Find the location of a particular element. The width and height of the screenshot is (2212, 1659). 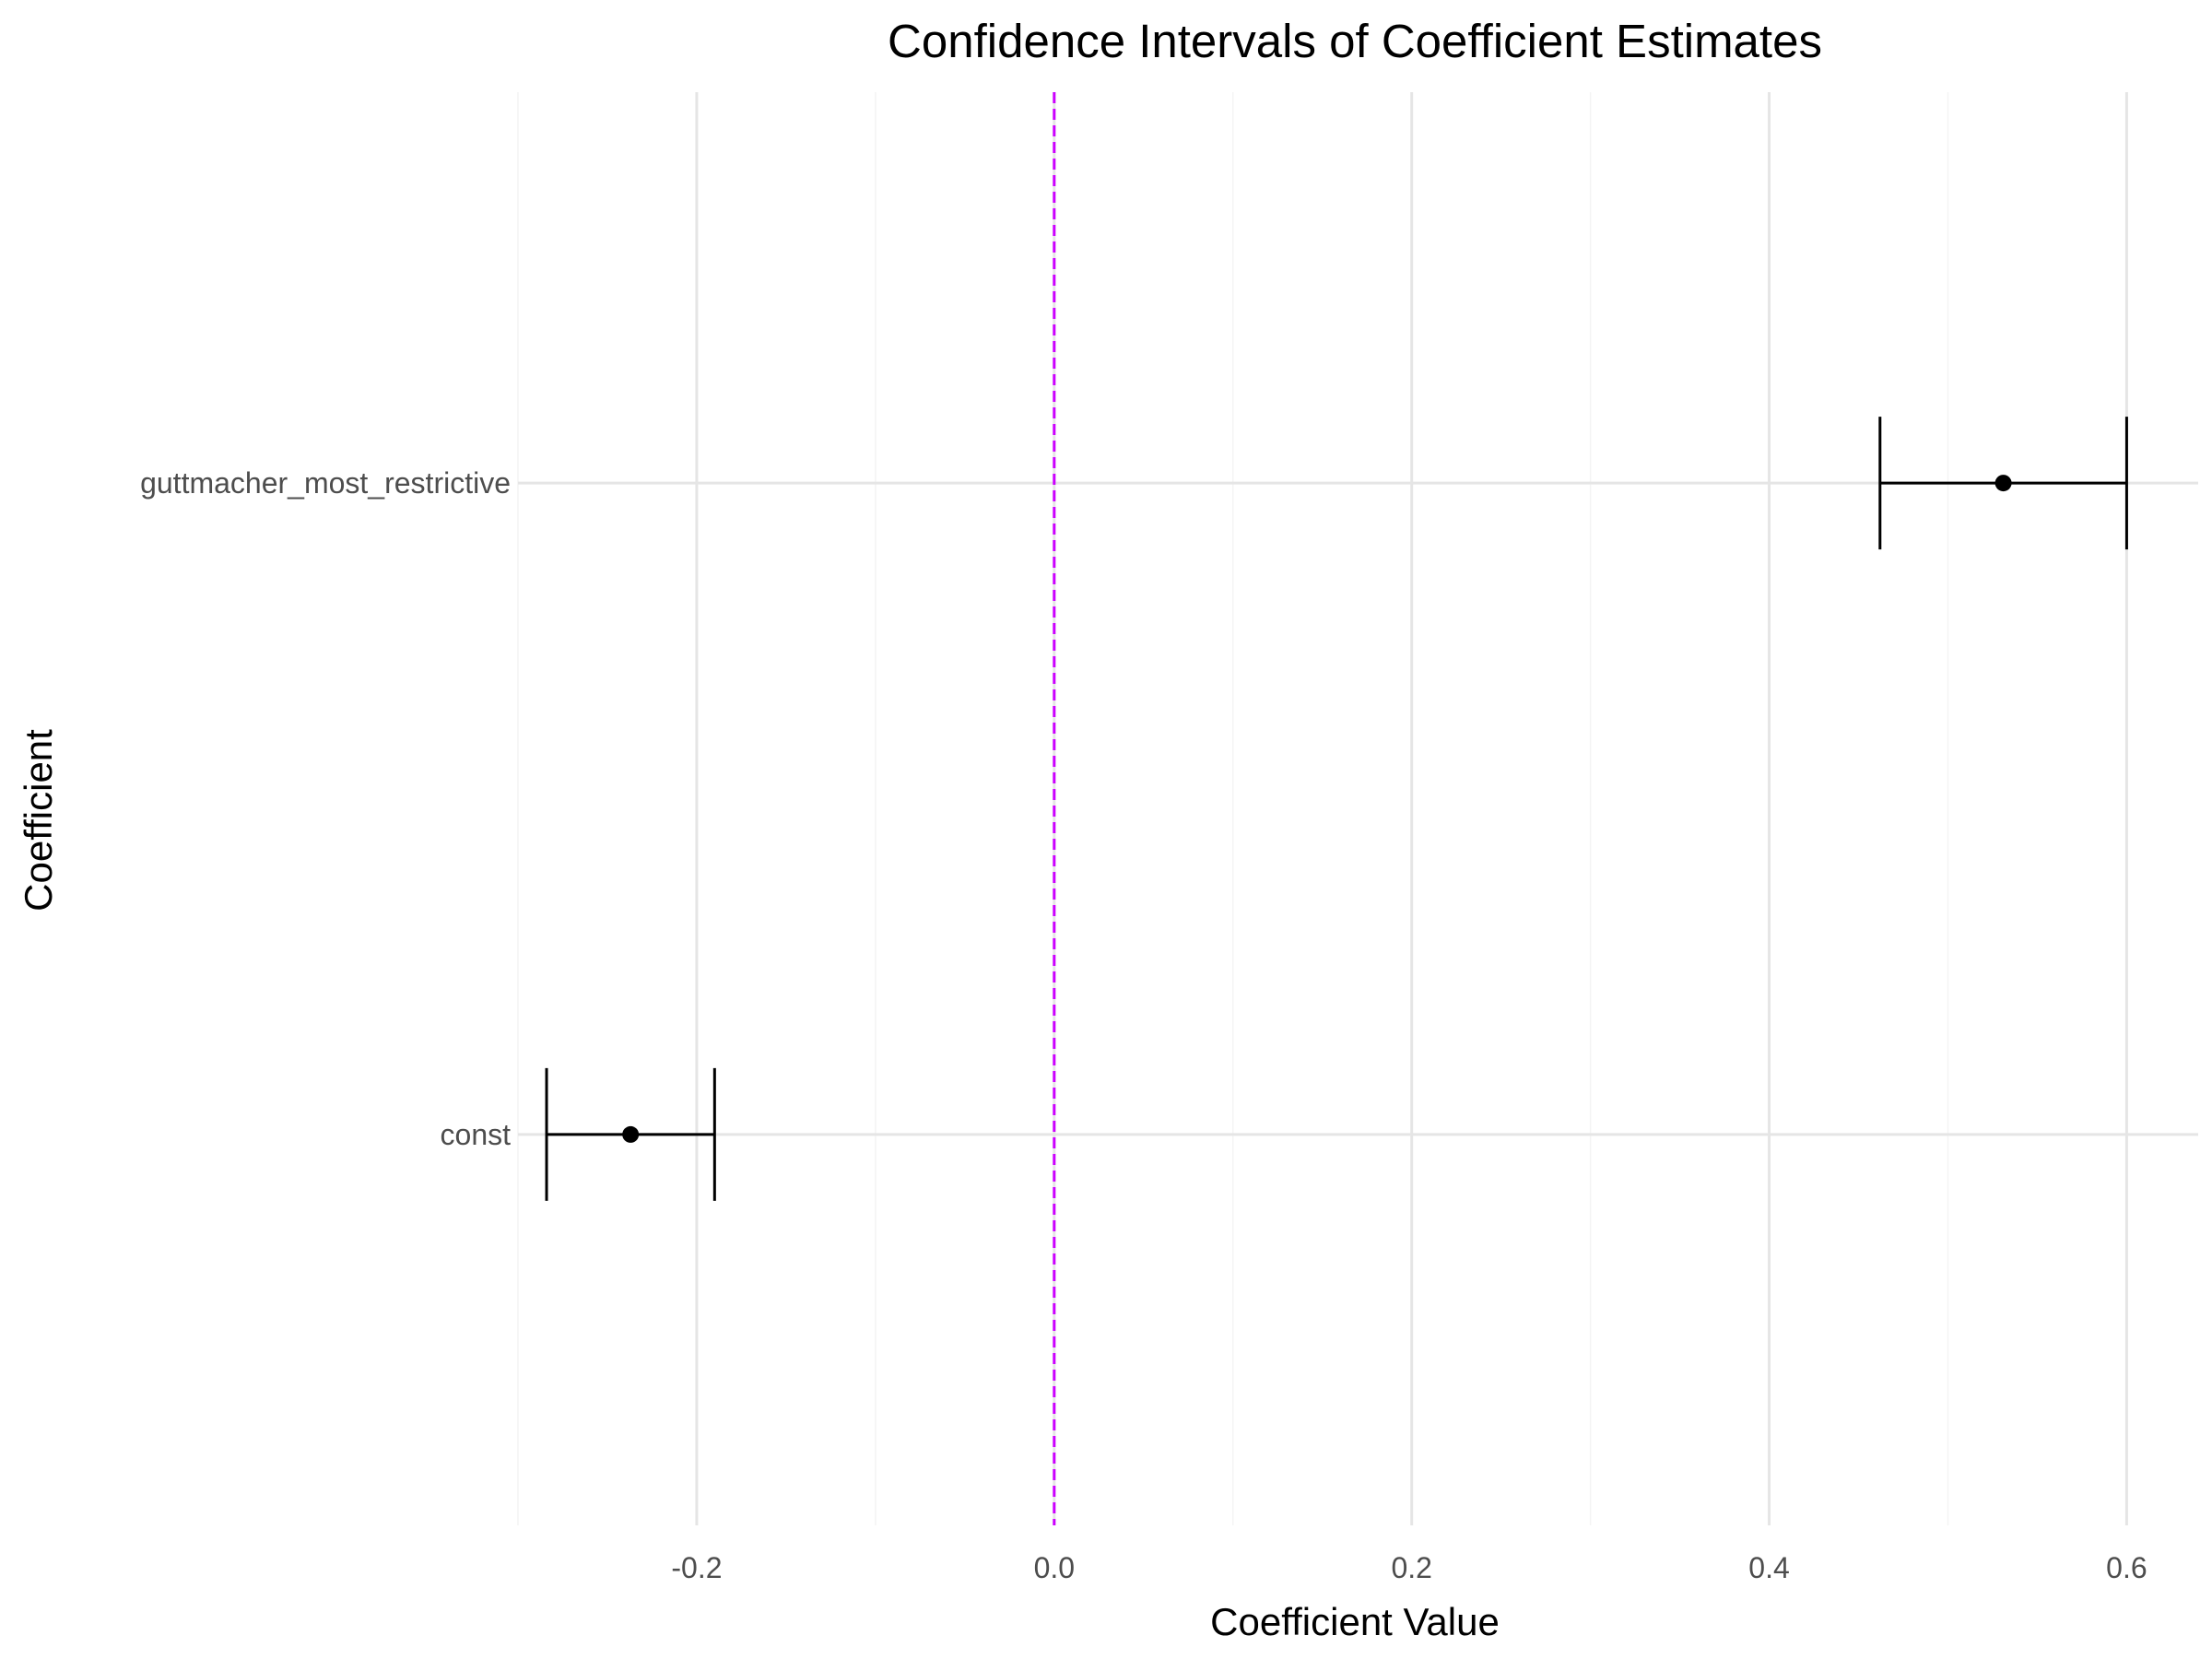

x-tick-label: 0.6 is located at coordinates (2126, 1567).